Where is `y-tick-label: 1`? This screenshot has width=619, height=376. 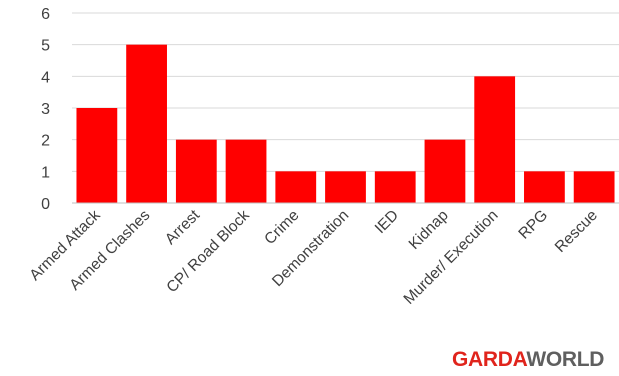
y-tick-label: 1 is located at coordinates (45, 172).